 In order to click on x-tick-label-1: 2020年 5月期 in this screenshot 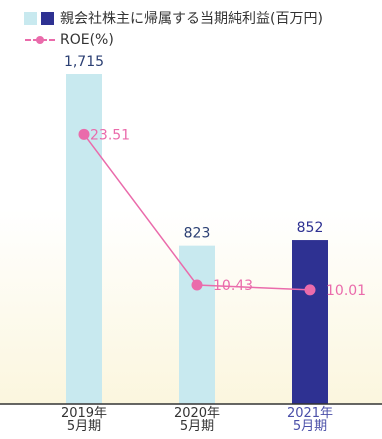, I will do `click(197, 420)`.